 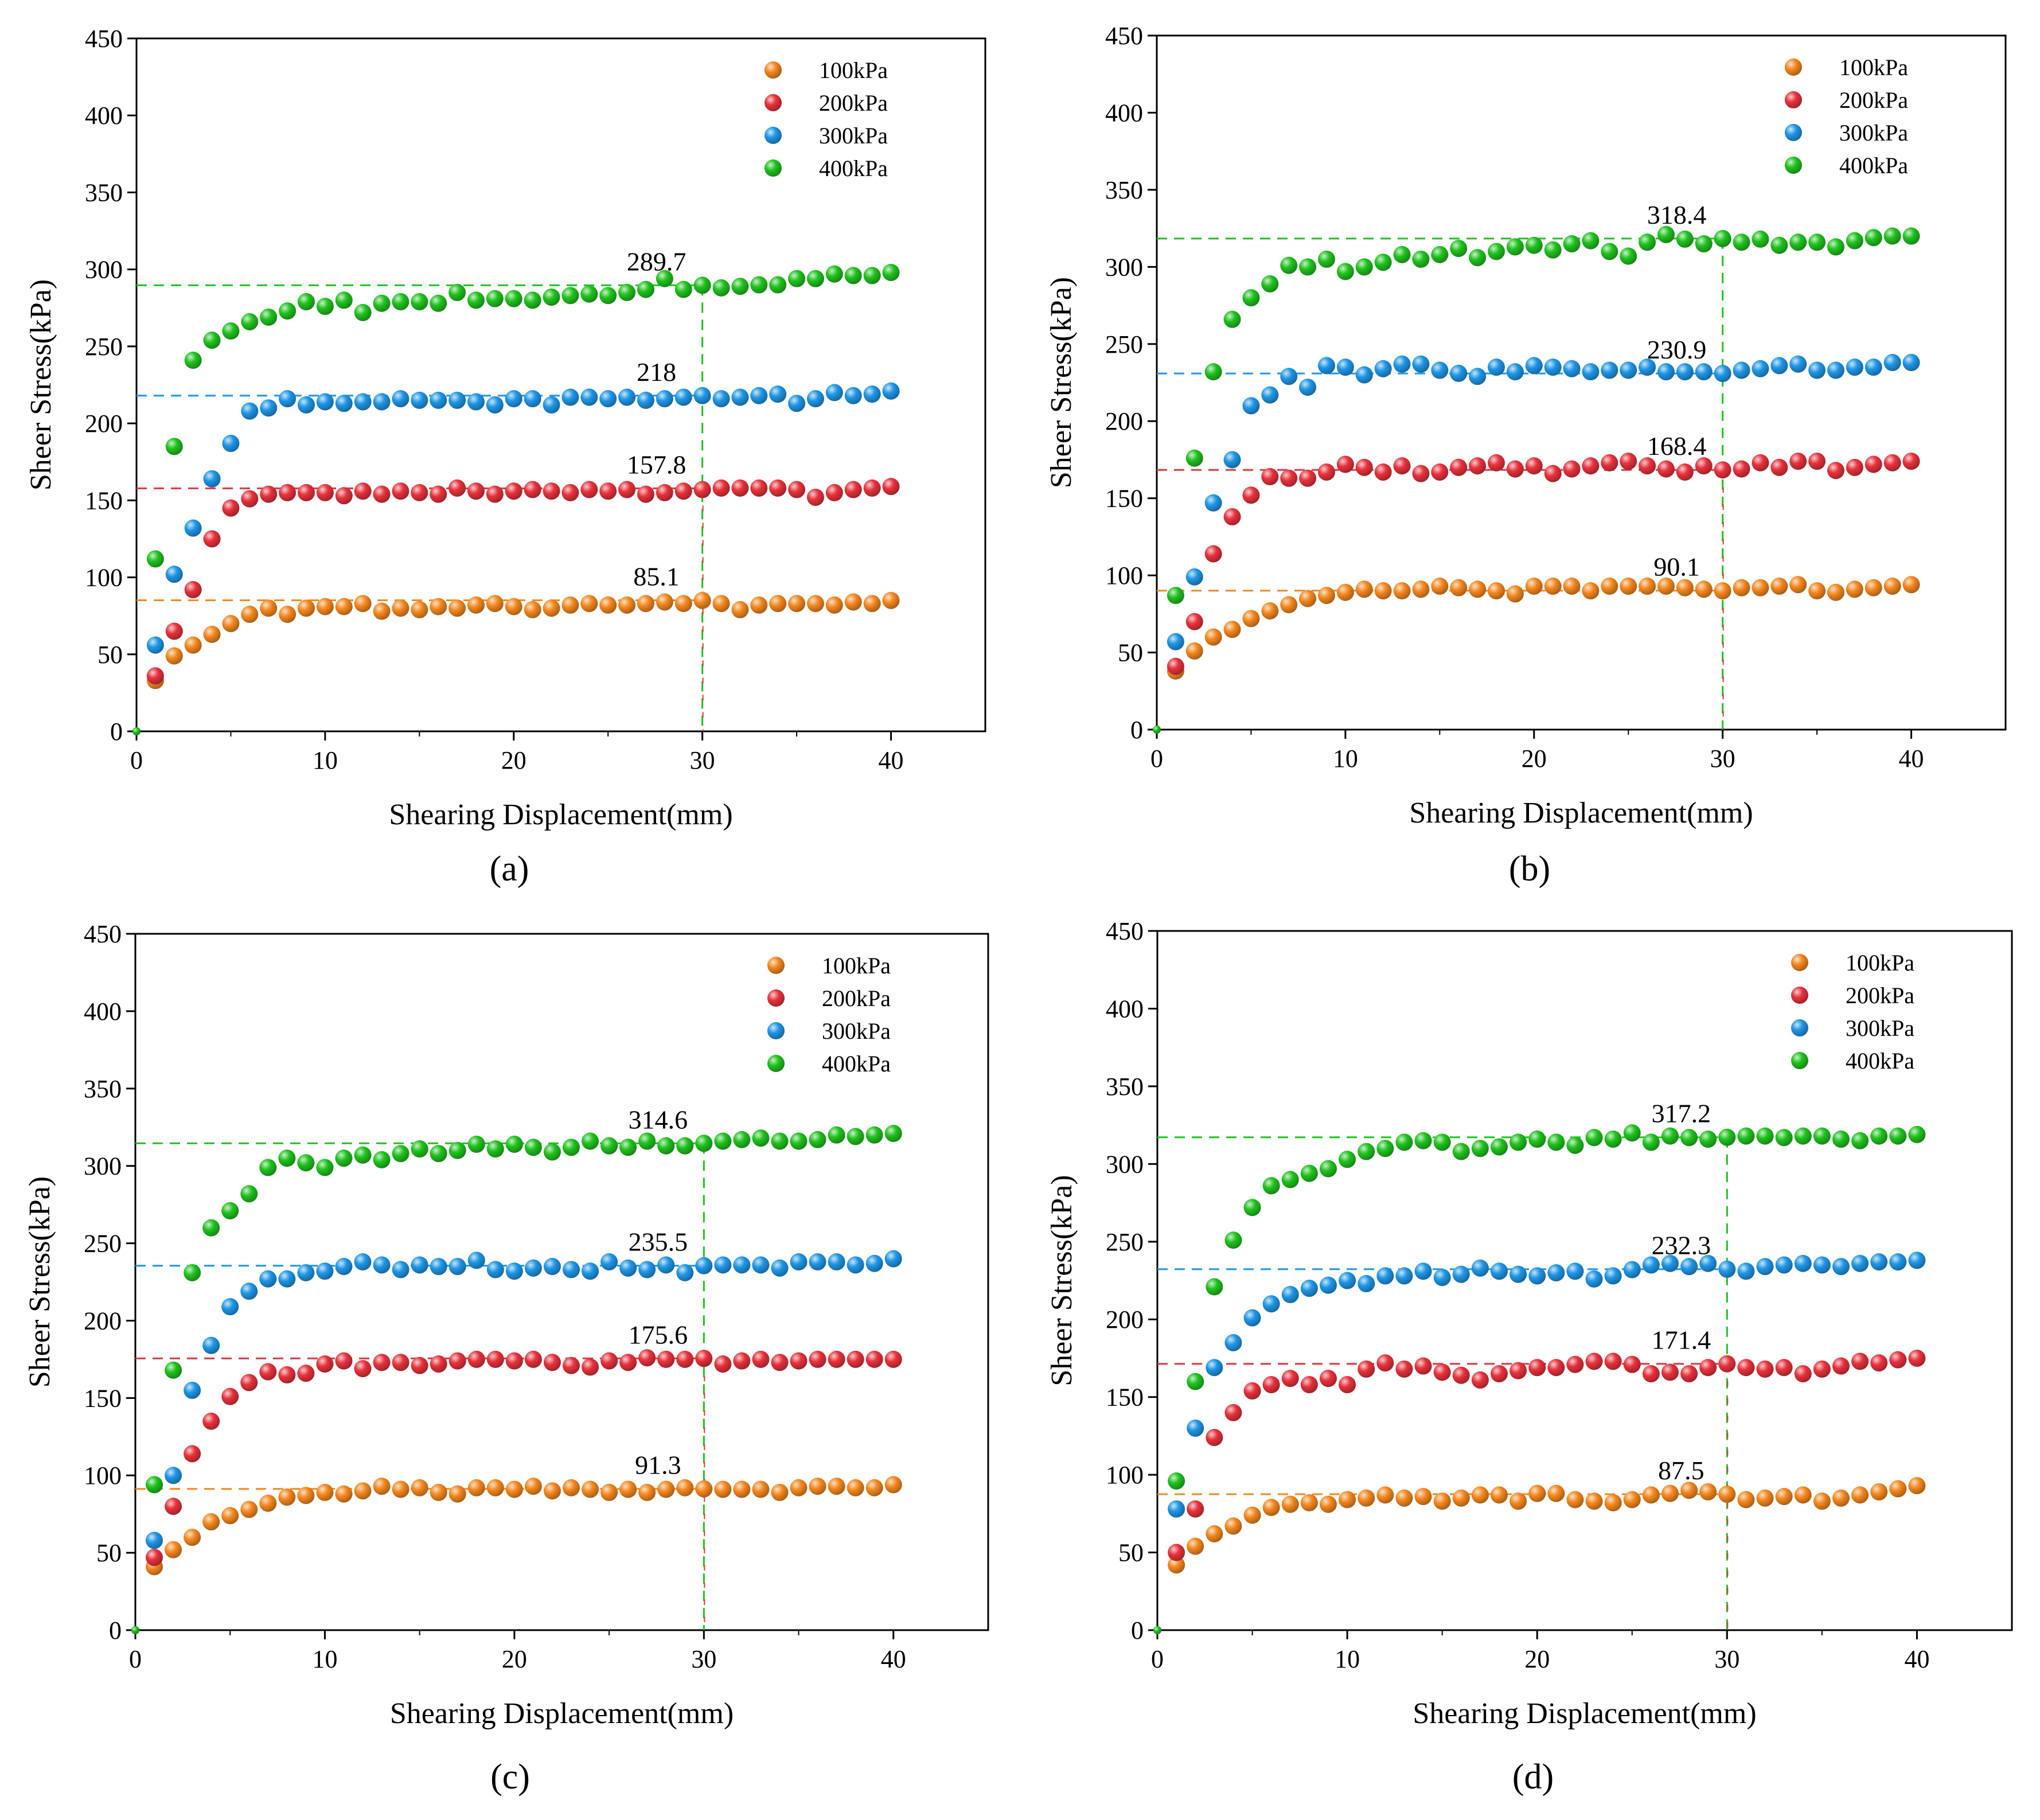 I want to click on legend-marker, so click(x=776, y=998).